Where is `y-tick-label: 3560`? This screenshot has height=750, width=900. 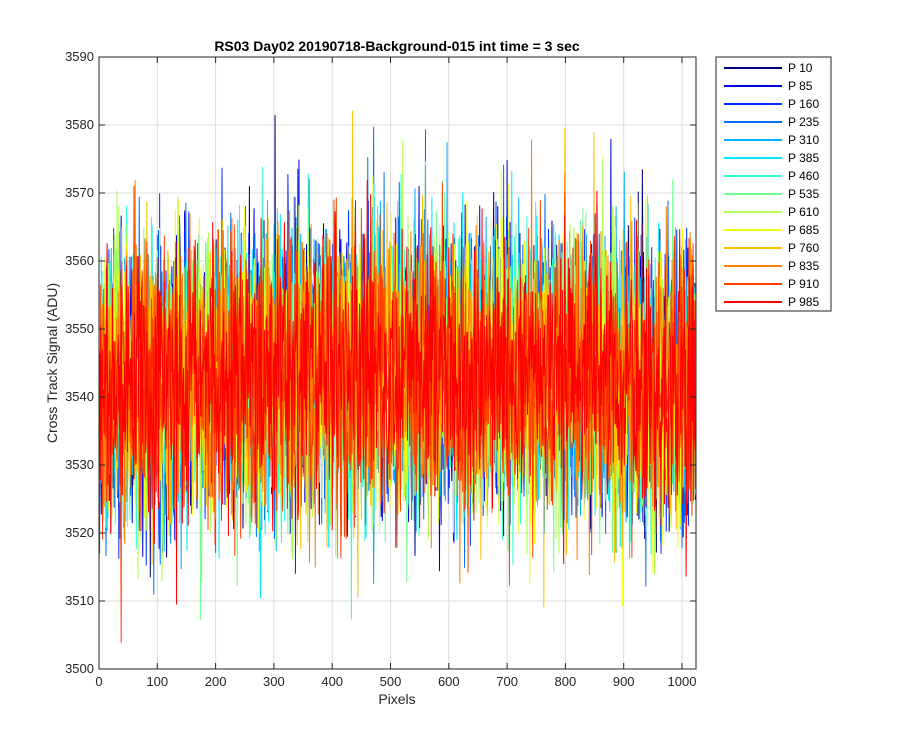
y-tick-label: 3560 is located at coordinates (79, 260).